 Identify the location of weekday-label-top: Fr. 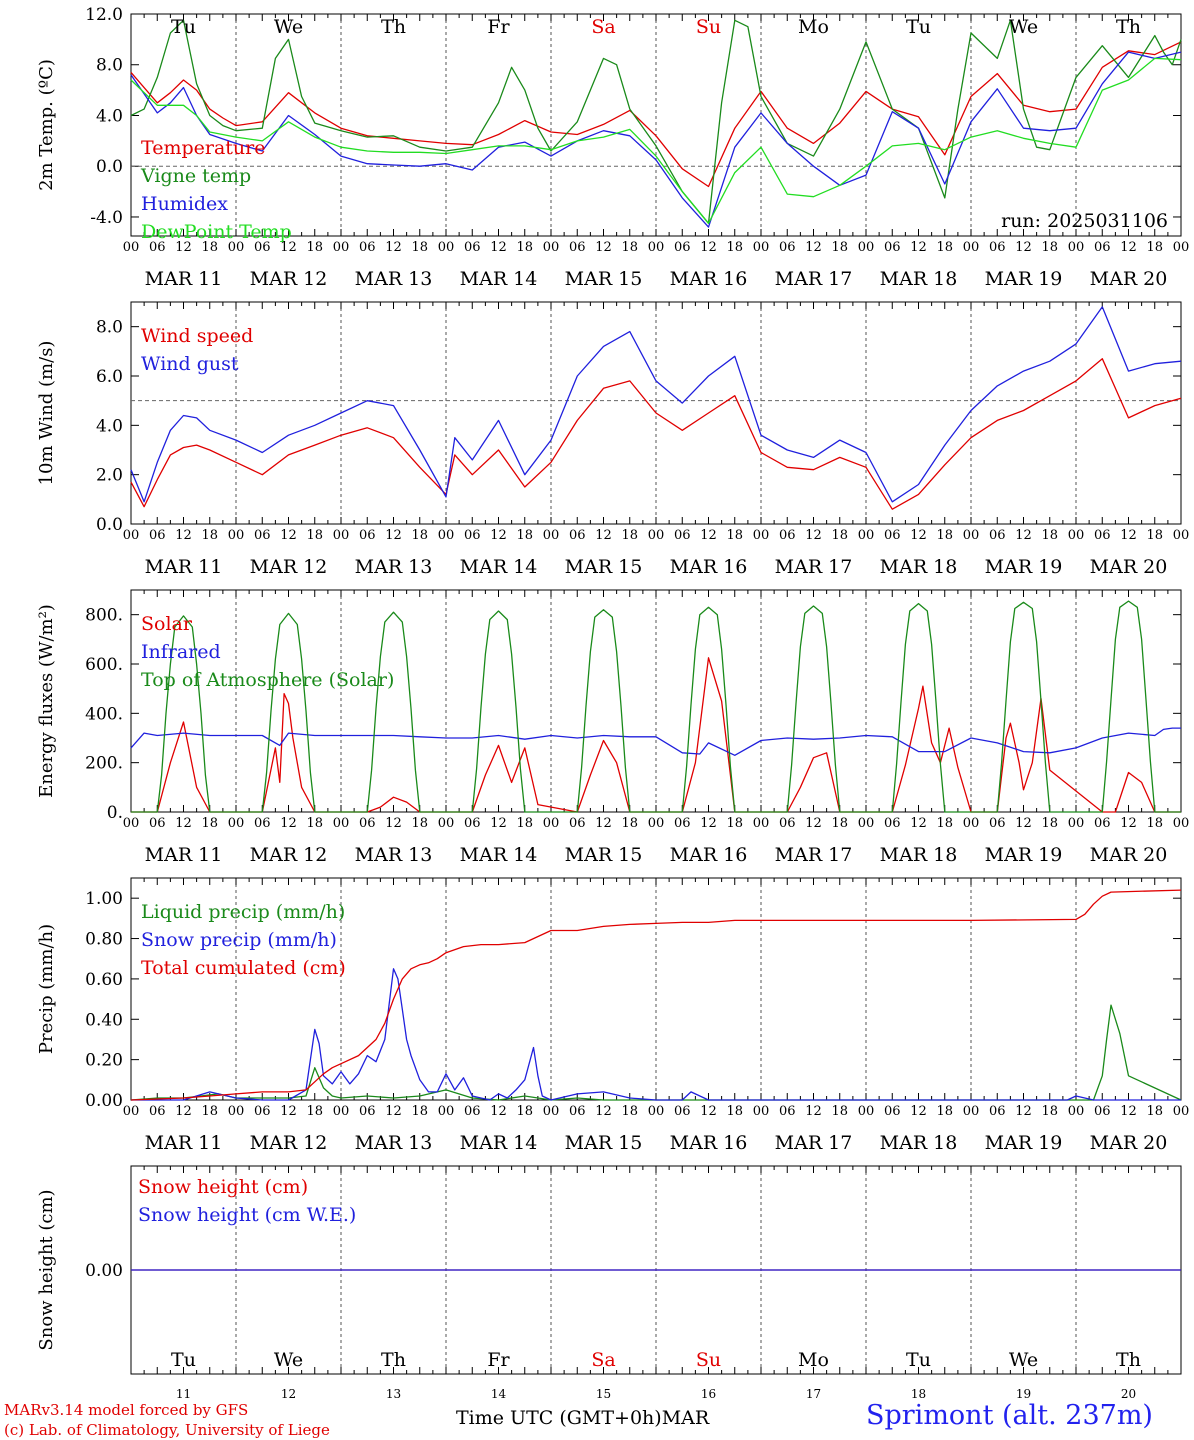
(498, 27).